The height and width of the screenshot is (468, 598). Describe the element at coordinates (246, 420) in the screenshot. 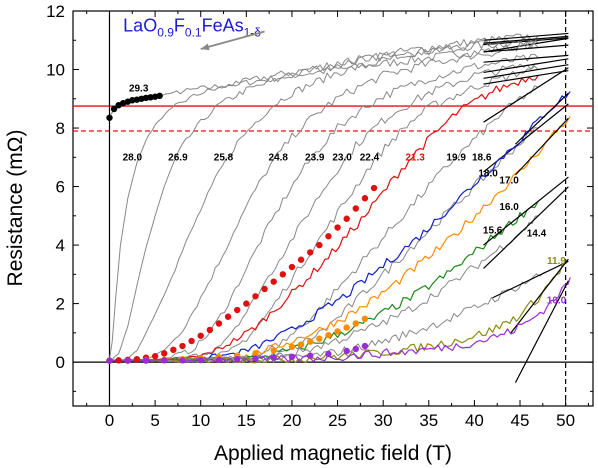

I see `x-tick-label-15: 15` at that location.